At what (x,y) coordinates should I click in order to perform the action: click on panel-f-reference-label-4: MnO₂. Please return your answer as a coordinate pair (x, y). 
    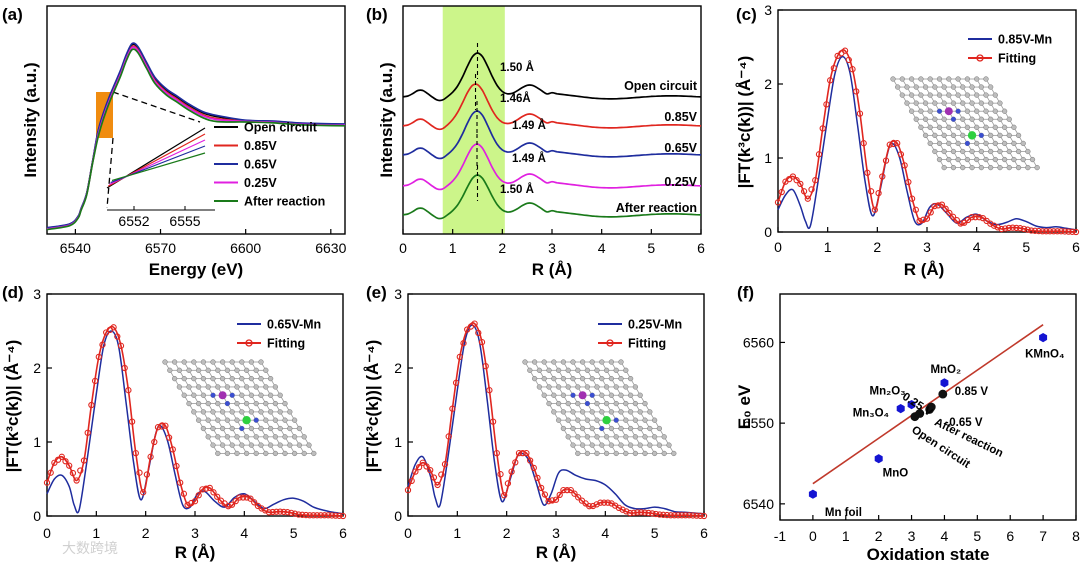
    Looking at the image, I should click on (945, 370).